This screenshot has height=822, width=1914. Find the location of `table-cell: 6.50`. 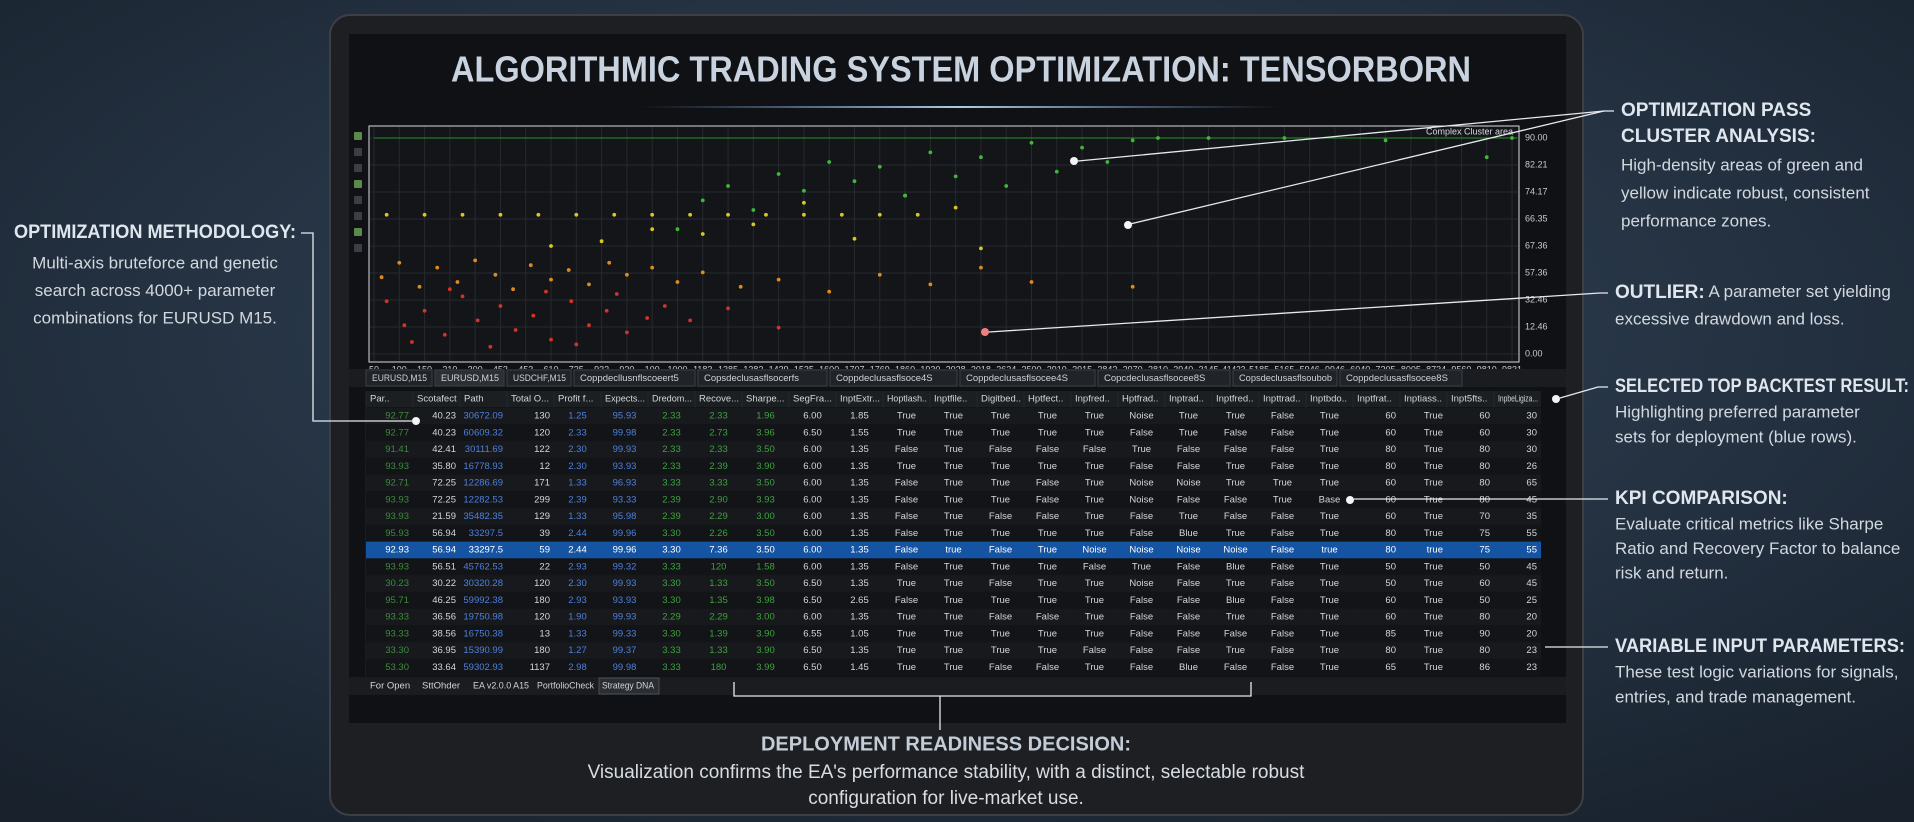

table-cell: 6.50 is located at coordinates (812, 600).